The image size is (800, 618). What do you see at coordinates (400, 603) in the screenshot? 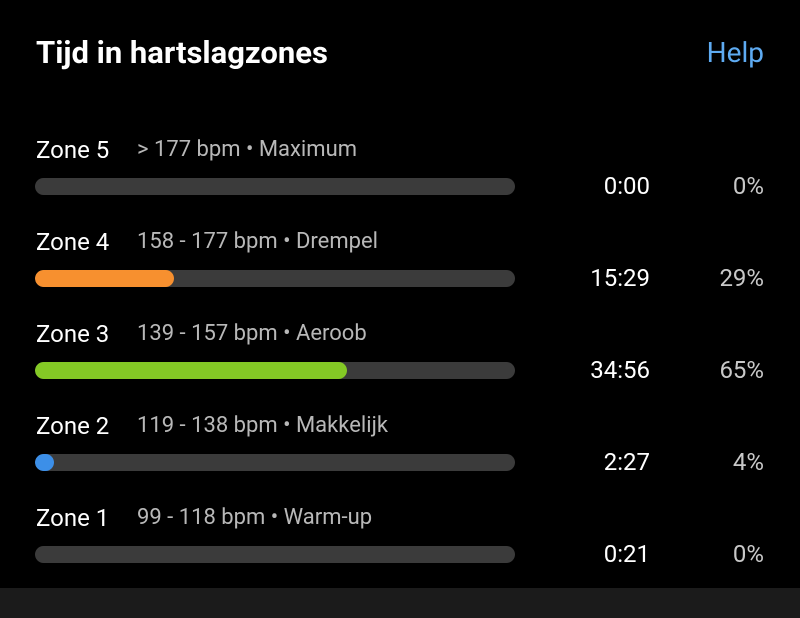
I see `bottom-bar` at bounding box center [400, 603].